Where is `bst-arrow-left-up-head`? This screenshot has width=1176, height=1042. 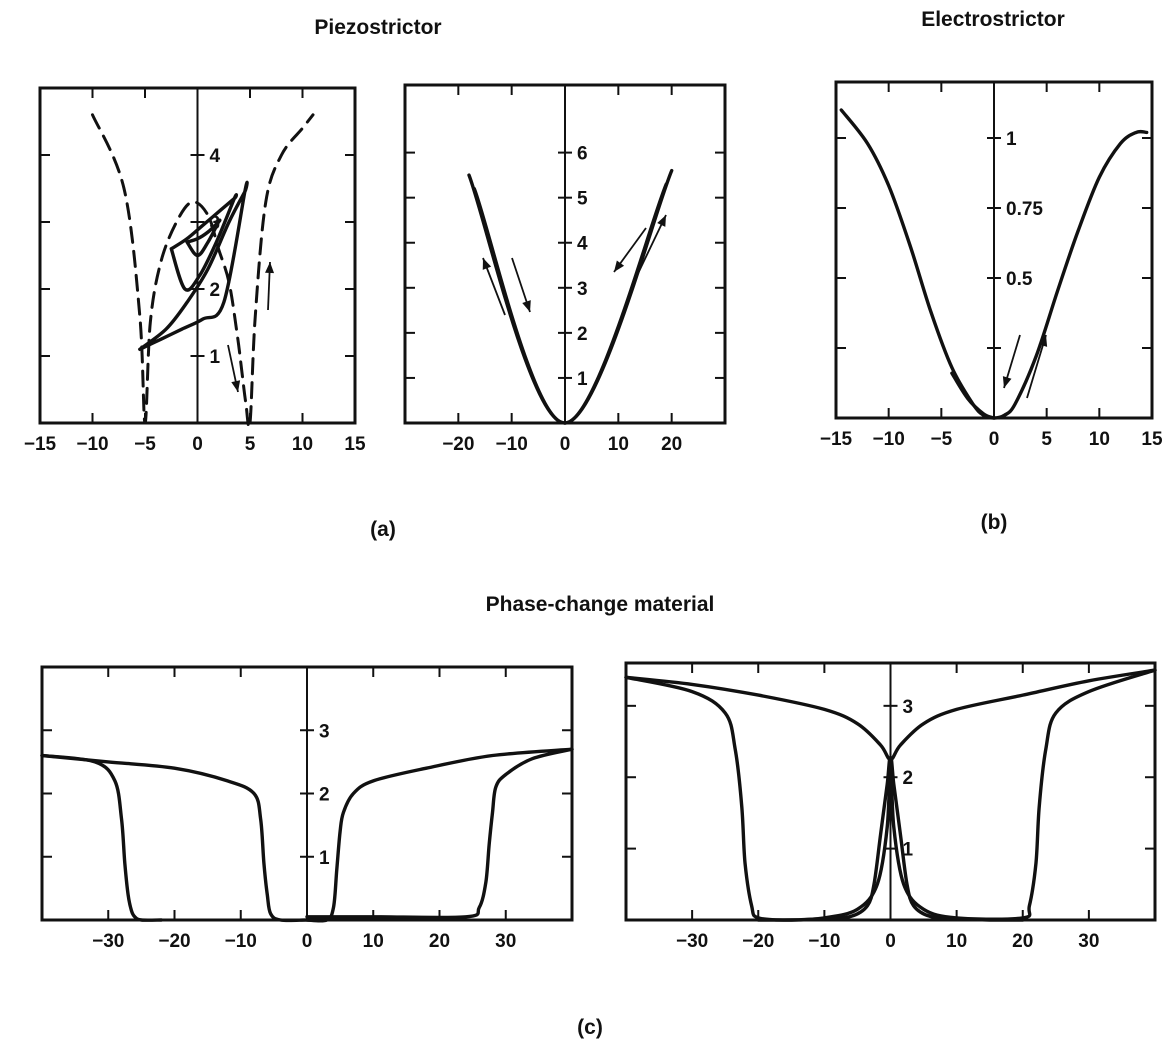
bst-arrow-left-up-head is located at coordinates (487, 264).